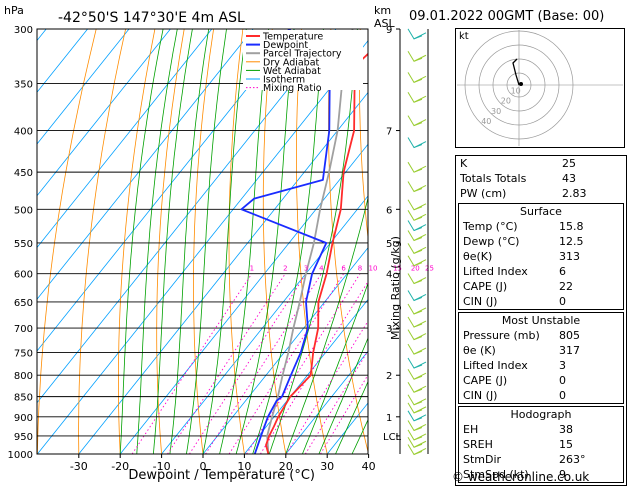 The image size is (629, 486). I want to click on km-tick-label: LCL, so click(392, 437).